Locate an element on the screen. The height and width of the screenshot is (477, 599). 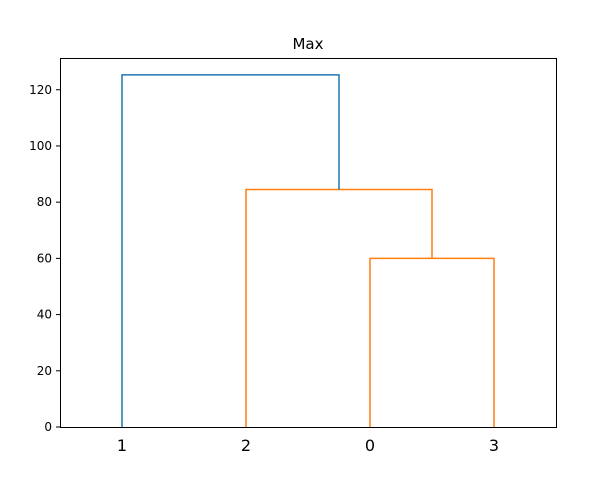
y-tick-label-1: 20 is located at coordinates (44, 371).